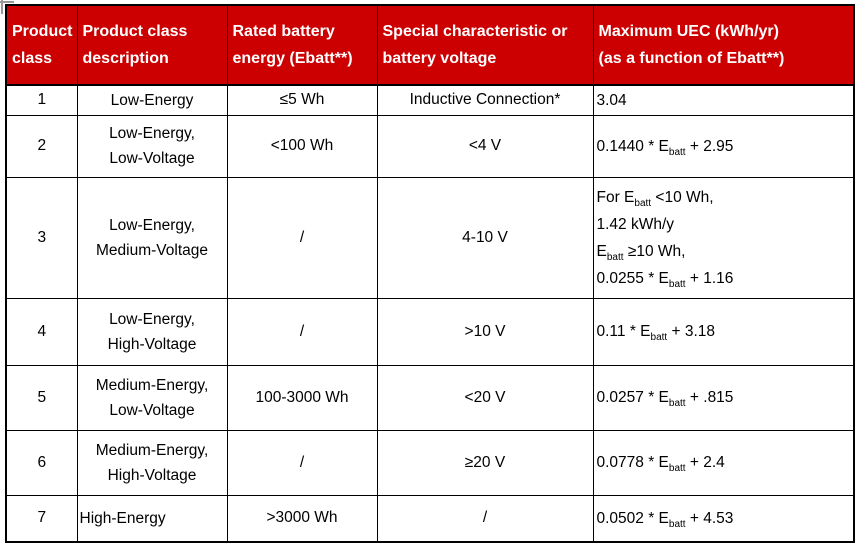 The image size is (857, 544). Describe the element at coordinates (152, 100) in the screenshot. I see `cell-product-class-description: Low-Energy` at that location.